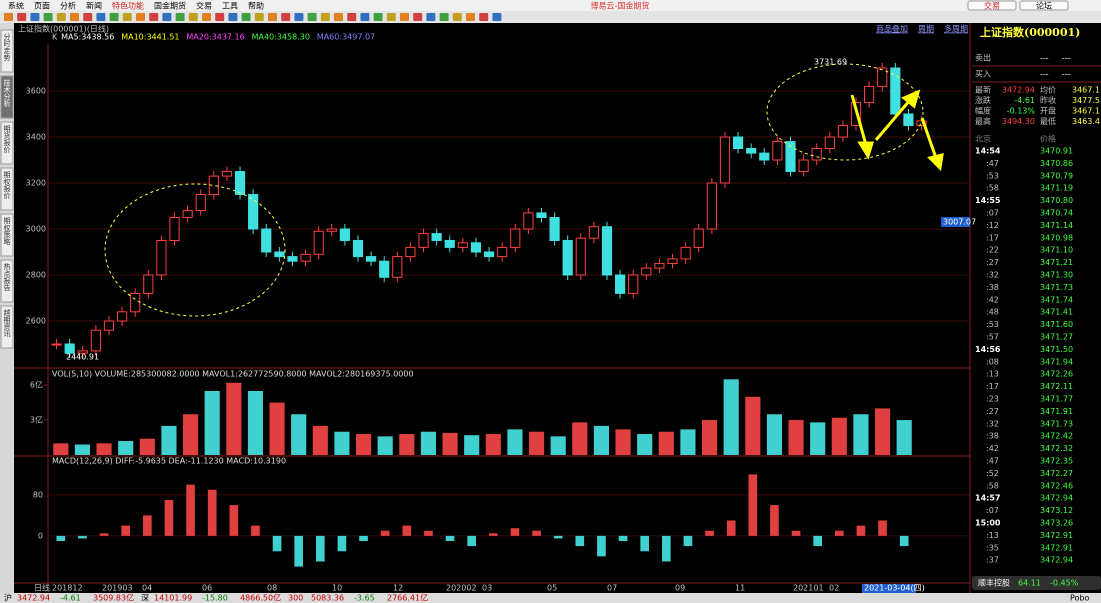 The width and height of the screenshot is (1101, 603). I want to click on side-tab-label: 越期资讯, so click(7, 323).